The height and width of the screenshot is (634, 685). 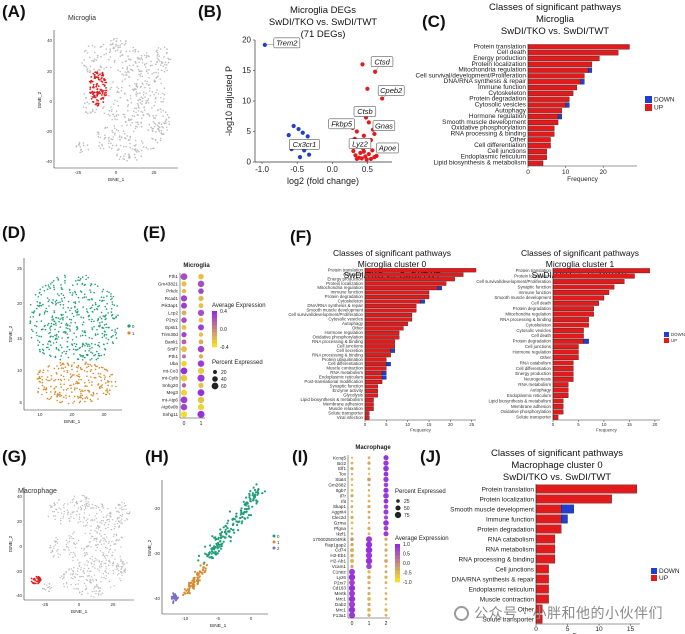 I want to click on dotplot-gene-label: Bcl2, so click(x=341, y=463).